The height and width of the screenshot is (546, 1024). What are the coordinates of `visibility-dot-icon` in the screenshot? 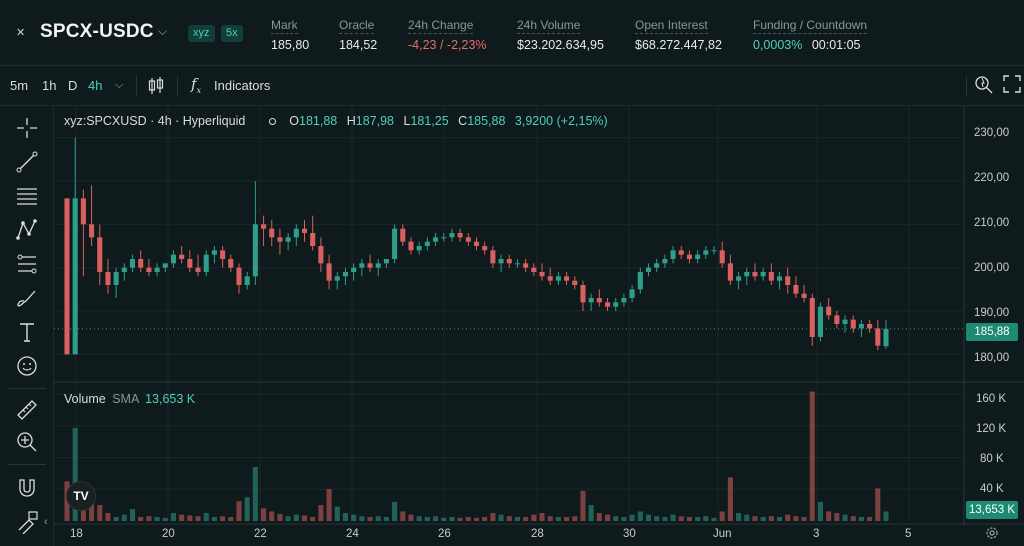 It's located at (272, 121).